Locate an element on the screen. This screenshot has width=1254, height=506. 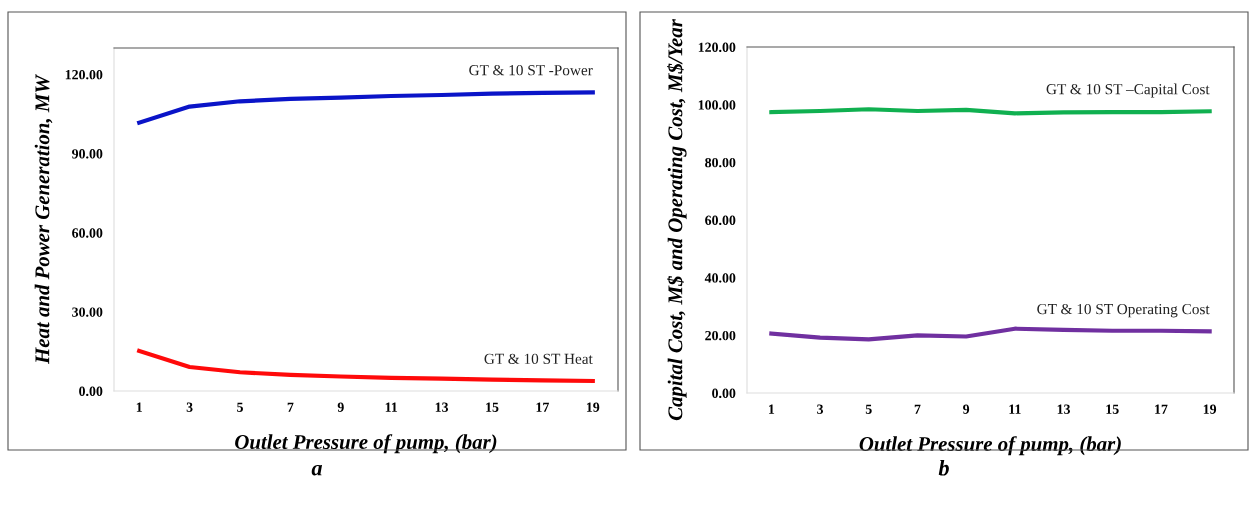
text: a is located at coordinates (317, 470).